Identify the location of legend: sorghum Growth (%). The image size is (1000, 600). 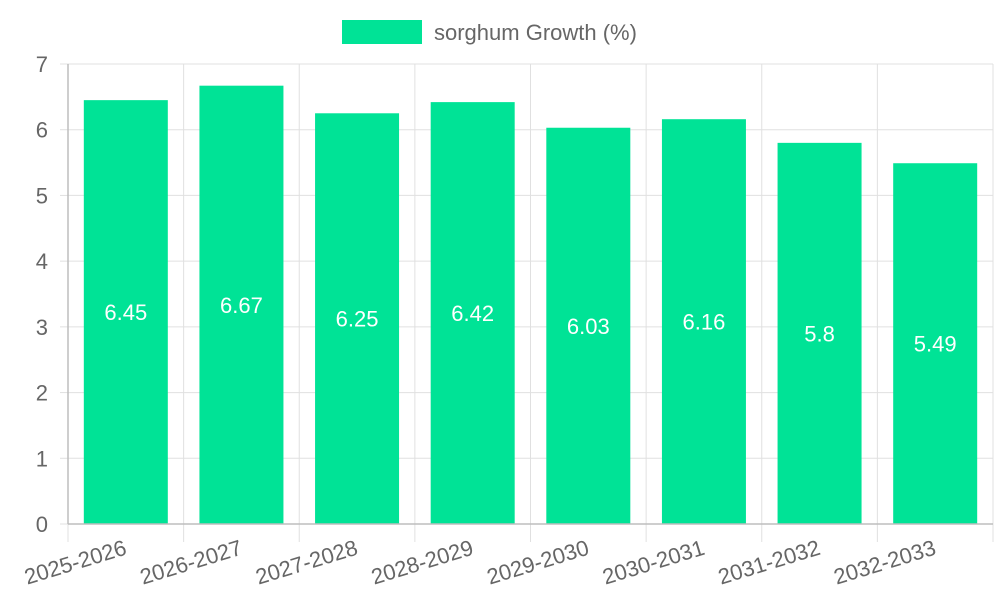
(489, 32).